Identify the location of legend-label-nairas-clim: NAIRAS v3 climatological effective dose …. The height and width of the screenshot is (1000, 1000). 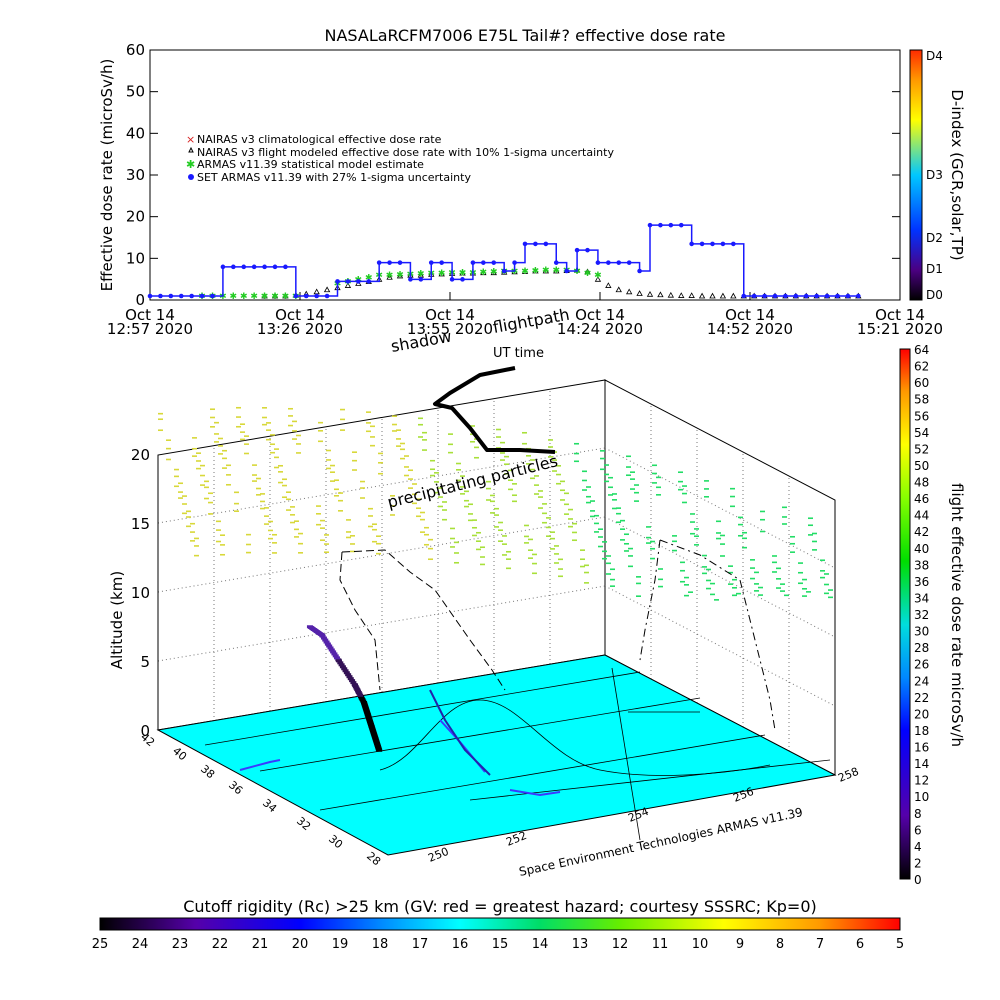
(319, 139).